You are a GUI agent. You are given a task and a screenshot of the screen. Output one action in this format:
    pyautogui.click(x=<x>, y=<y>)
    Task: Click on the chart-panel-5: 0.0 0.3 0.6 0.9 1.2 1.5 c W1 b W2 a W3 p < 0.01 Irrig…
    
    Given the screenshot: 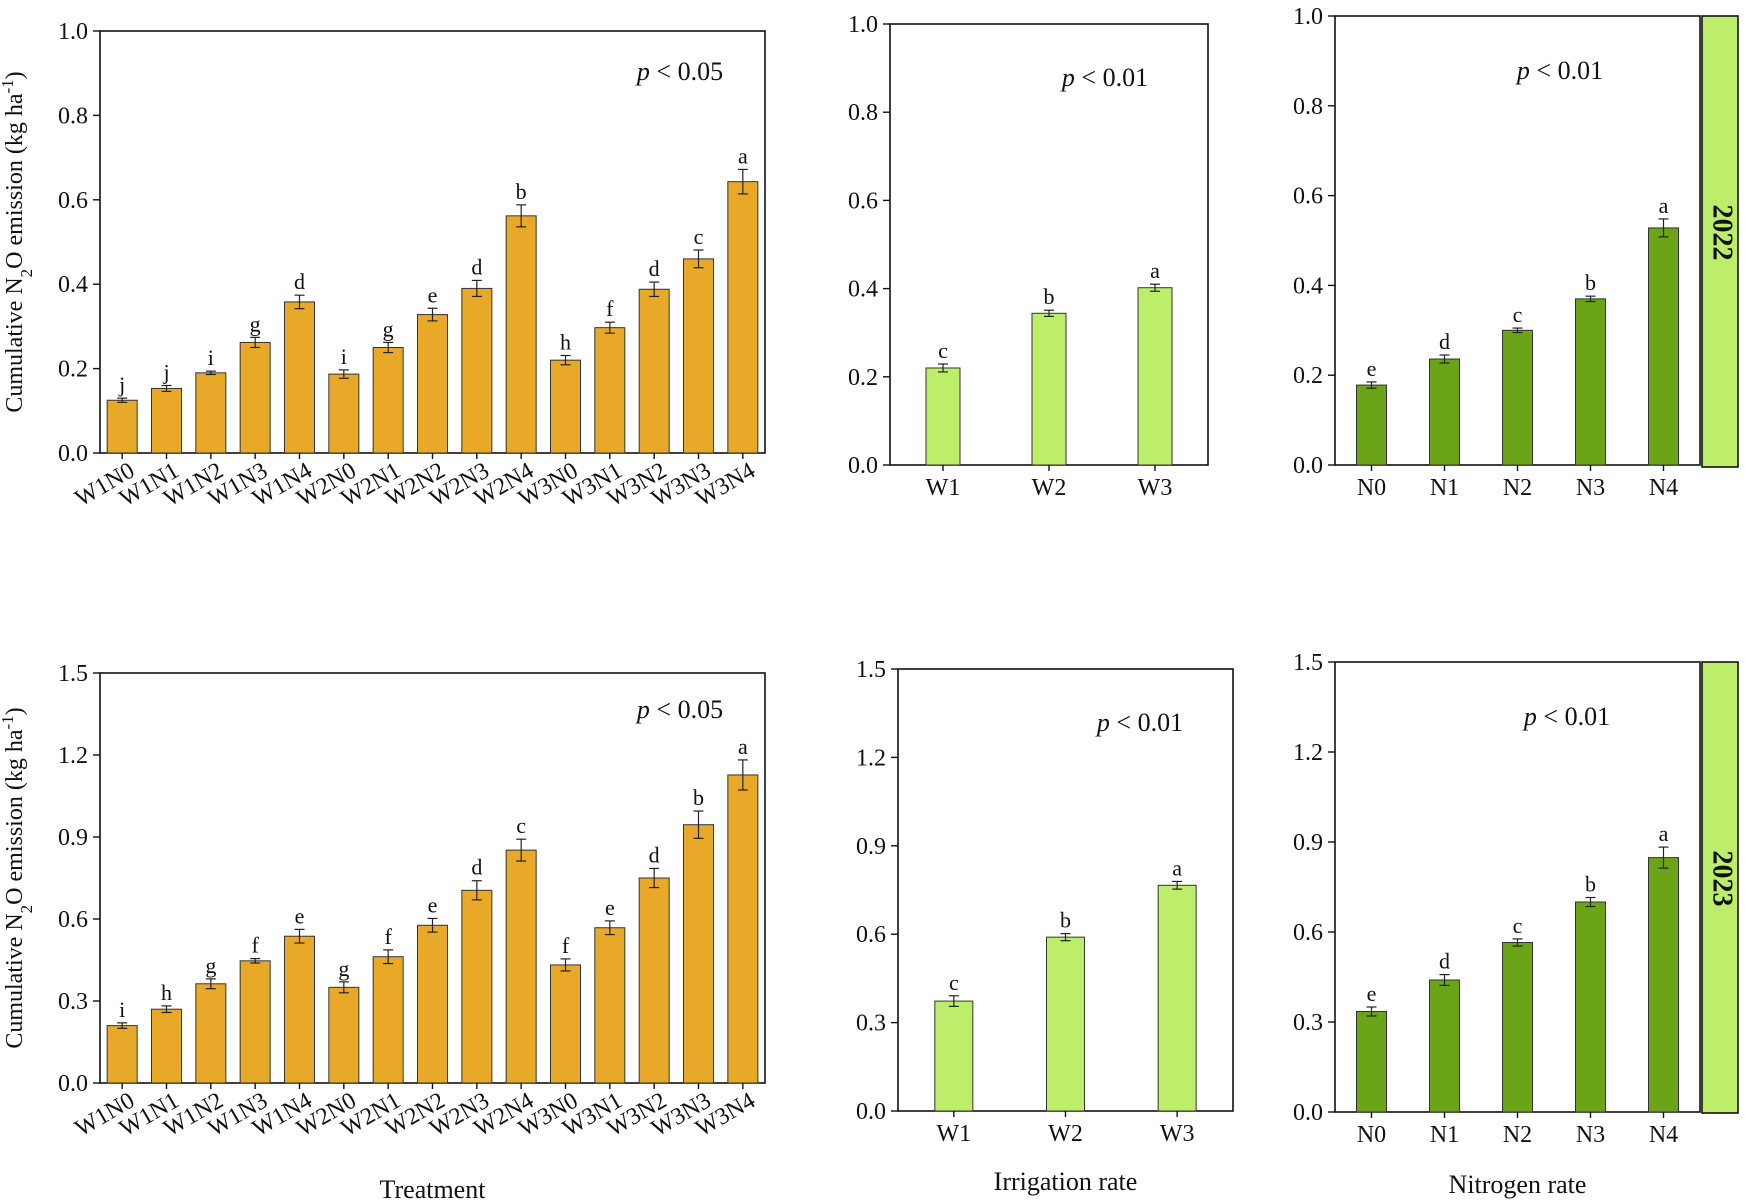 What is the action you would take?
    pyautogui.click(x=1045, y=926)
    